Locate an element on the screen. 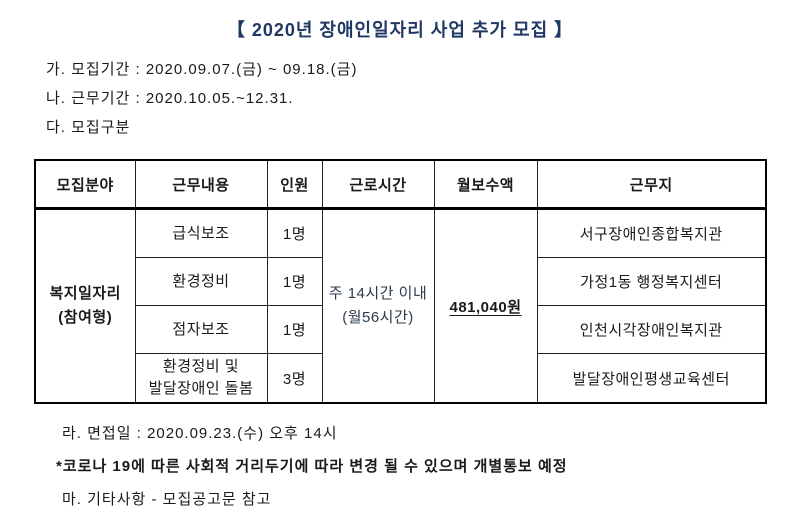 This screenshot has height=516, width=800. recruit-category-line: 다. 모집구분 is located at coordinates (88, 127).